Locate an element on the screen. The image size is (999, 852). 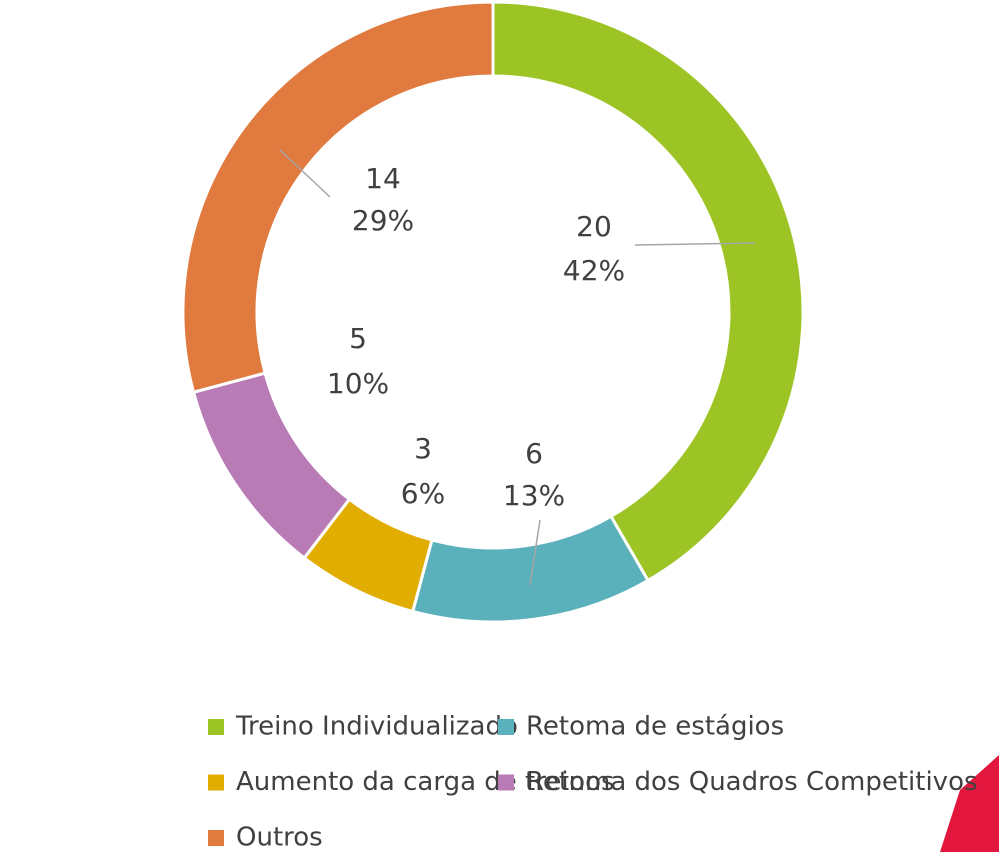
corner-decoration is located at coordinates (969, 803).